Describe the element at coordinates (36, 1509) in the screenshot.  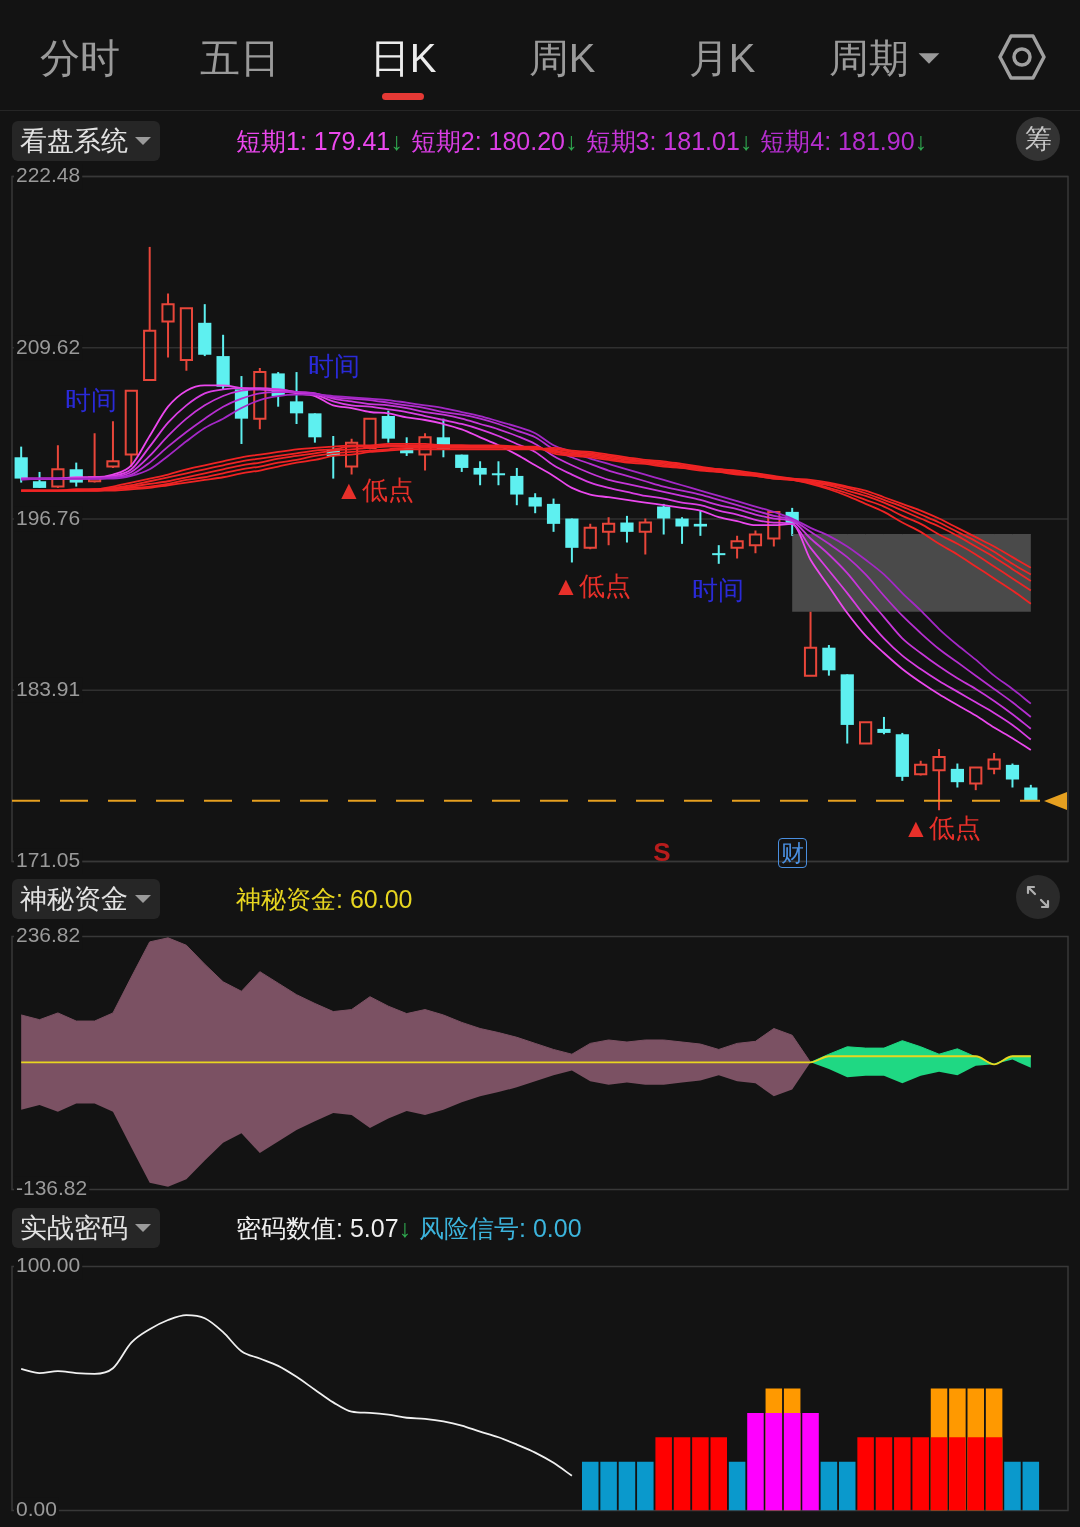
I see `y-tick-label: 0.00` at that location.